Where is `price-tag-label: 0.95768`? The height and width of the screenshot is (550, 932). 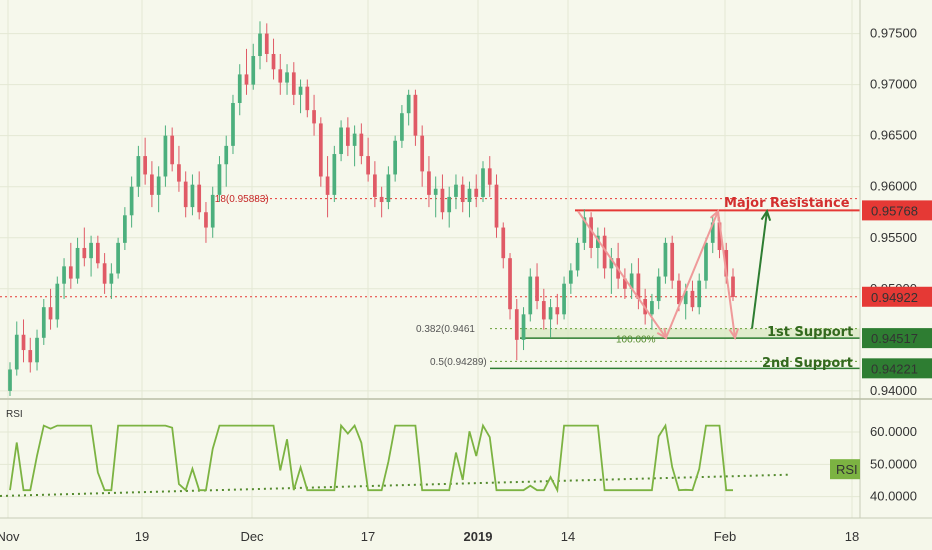 price-tag-label: 0.95768 is located at coordinates (894, 210).